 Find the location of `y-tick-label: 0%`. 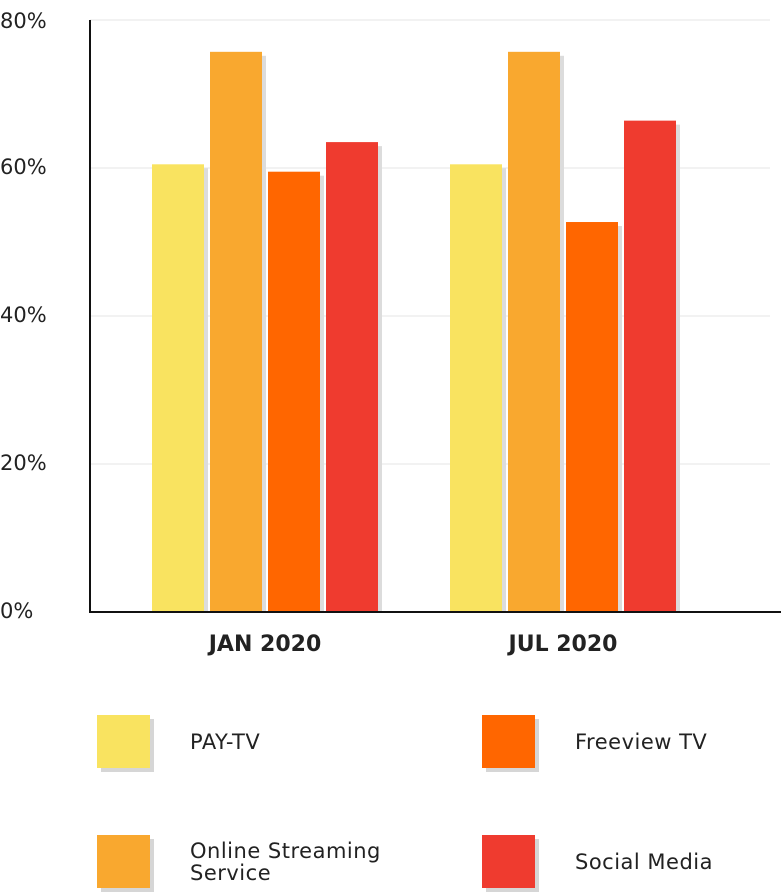

y-tick-label: 0% is located at coordinates (16, 611).